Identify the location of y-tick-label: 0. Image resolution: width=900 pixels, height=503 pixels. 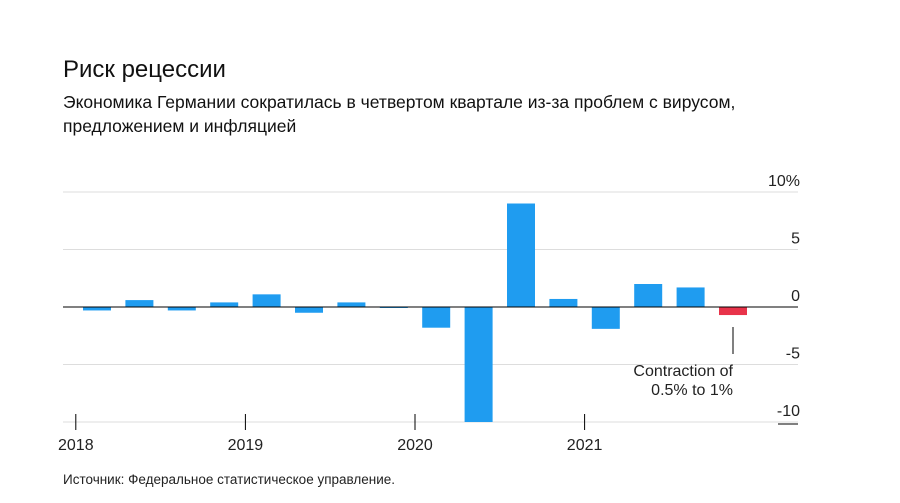
(795, 296).